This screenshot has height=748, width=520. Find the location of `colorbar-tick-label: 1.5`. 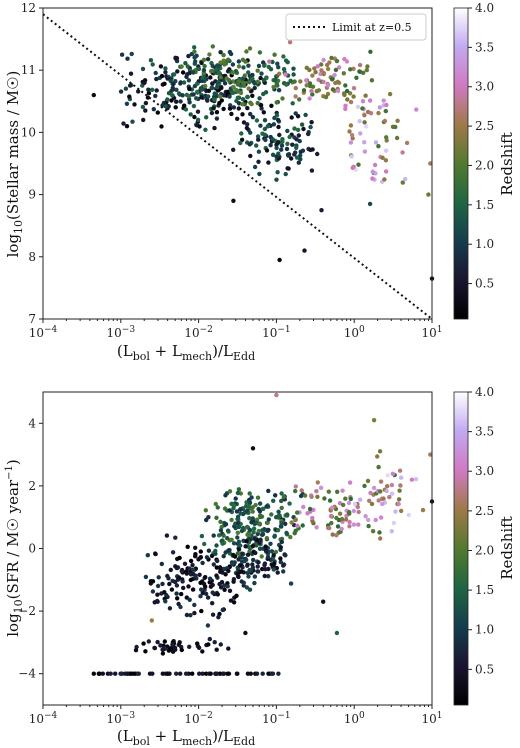

colorbar-tick-label: 1.5 is located at coordinates (484, 590).